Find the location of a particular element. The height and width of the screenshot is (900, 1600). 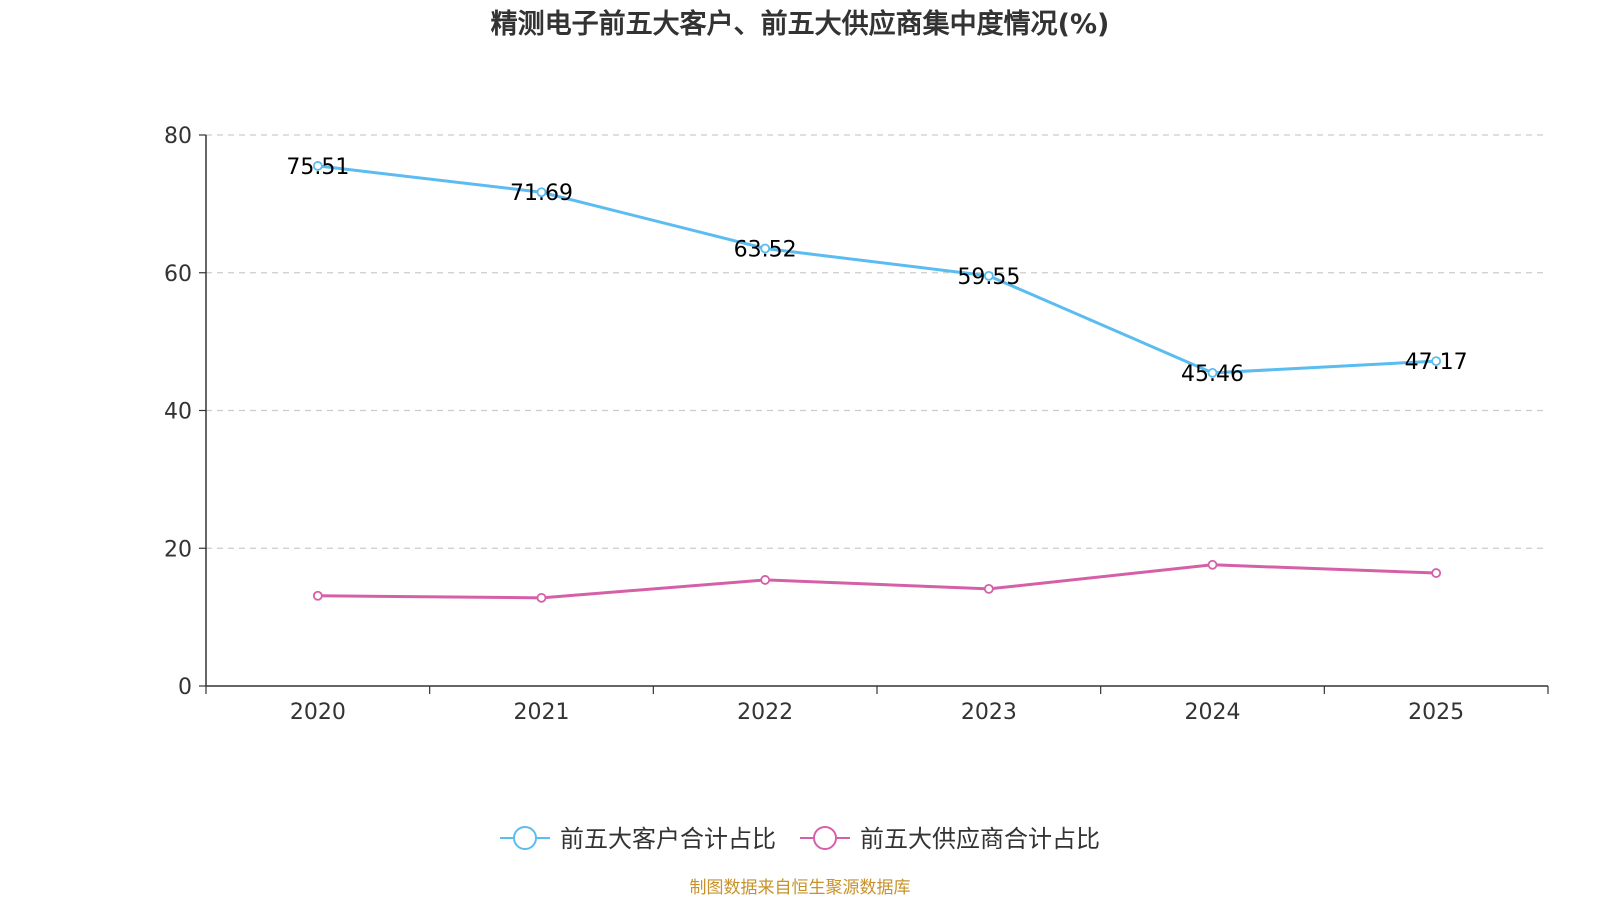

y-tick-label: 60 is located at coordinates (178, 274).